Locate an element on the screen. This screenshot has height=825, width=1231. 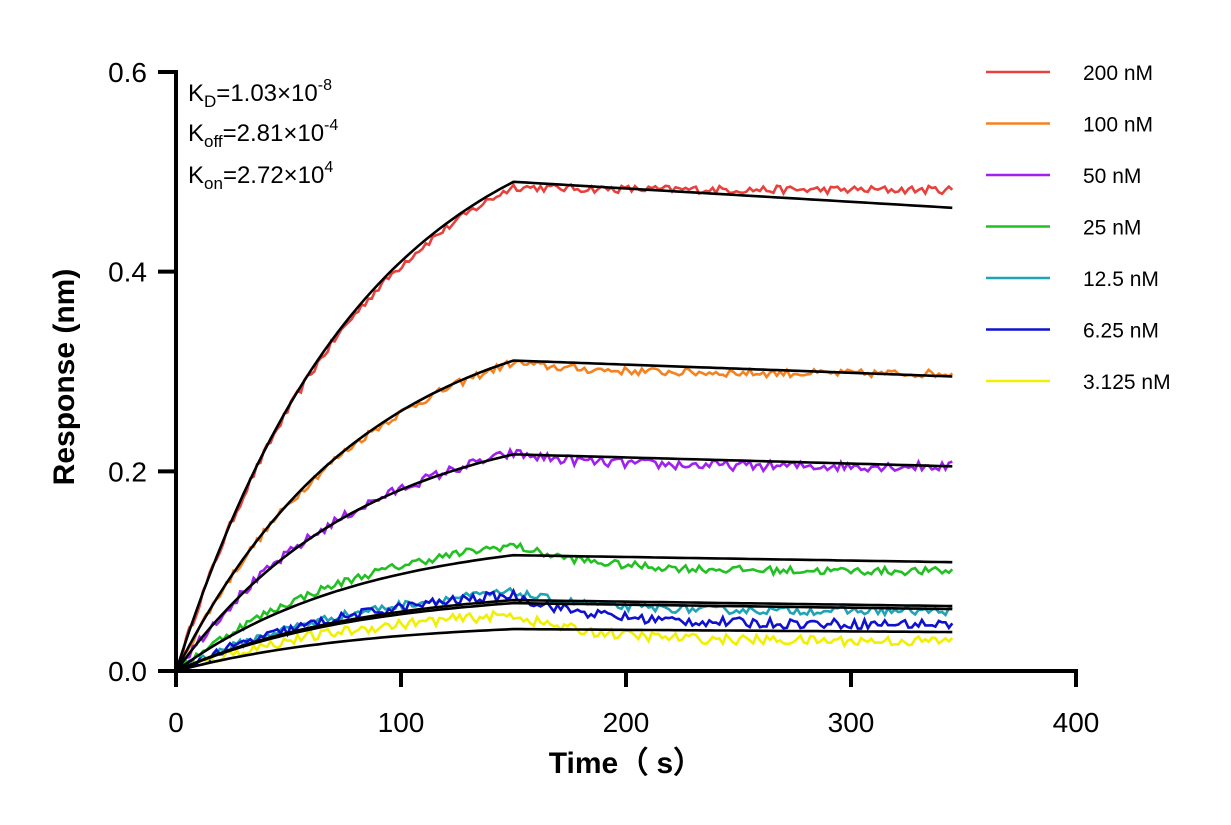
koff-symbol: K is located at coordinates (196, 133).